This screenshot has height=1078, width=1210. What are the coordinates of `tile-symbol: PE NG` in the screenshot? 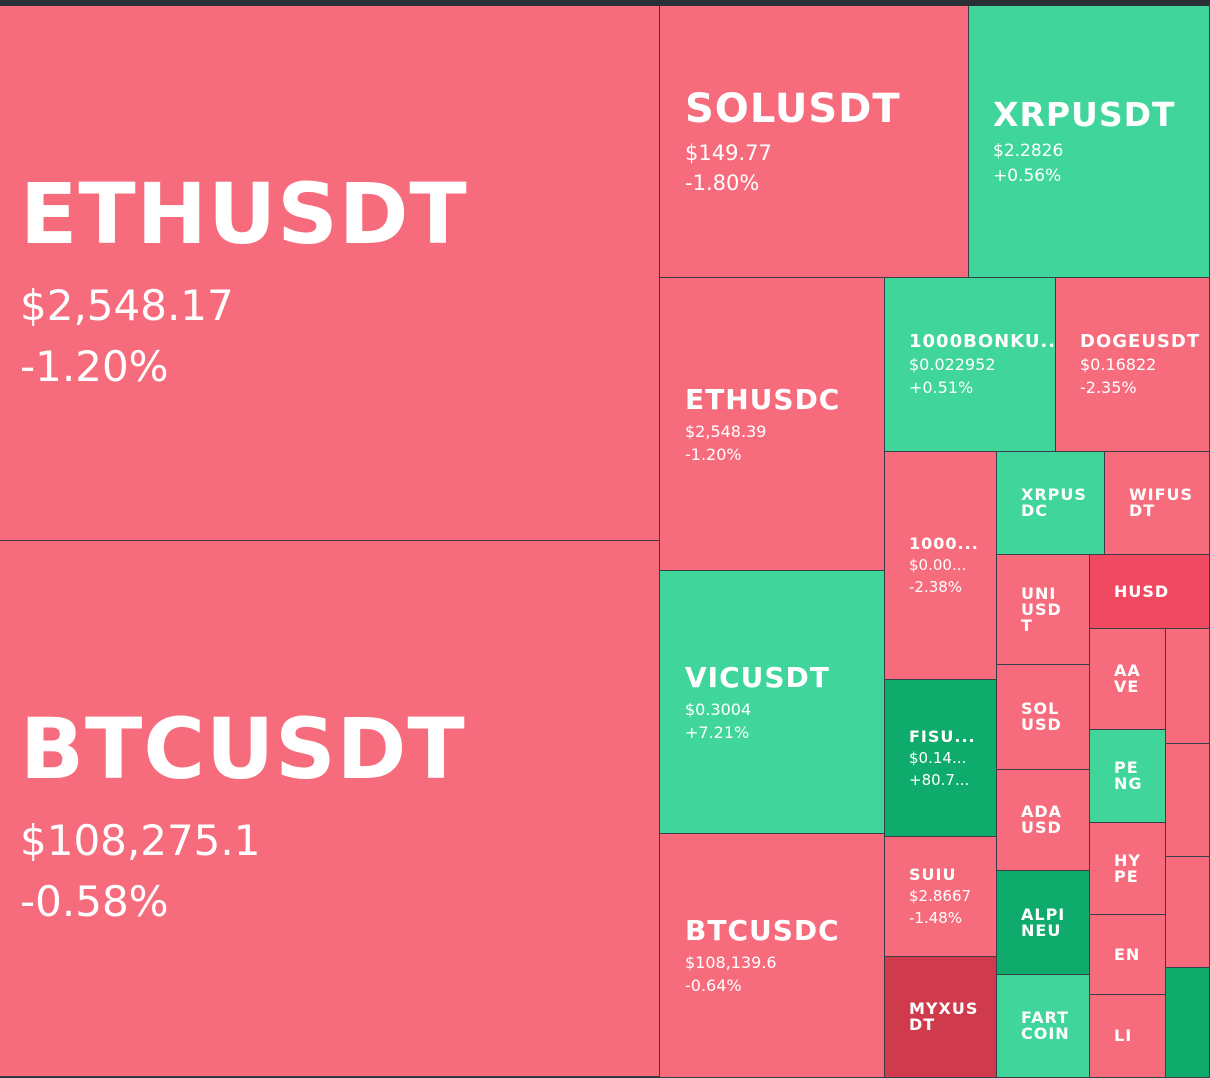 It's located at (1128, 775).